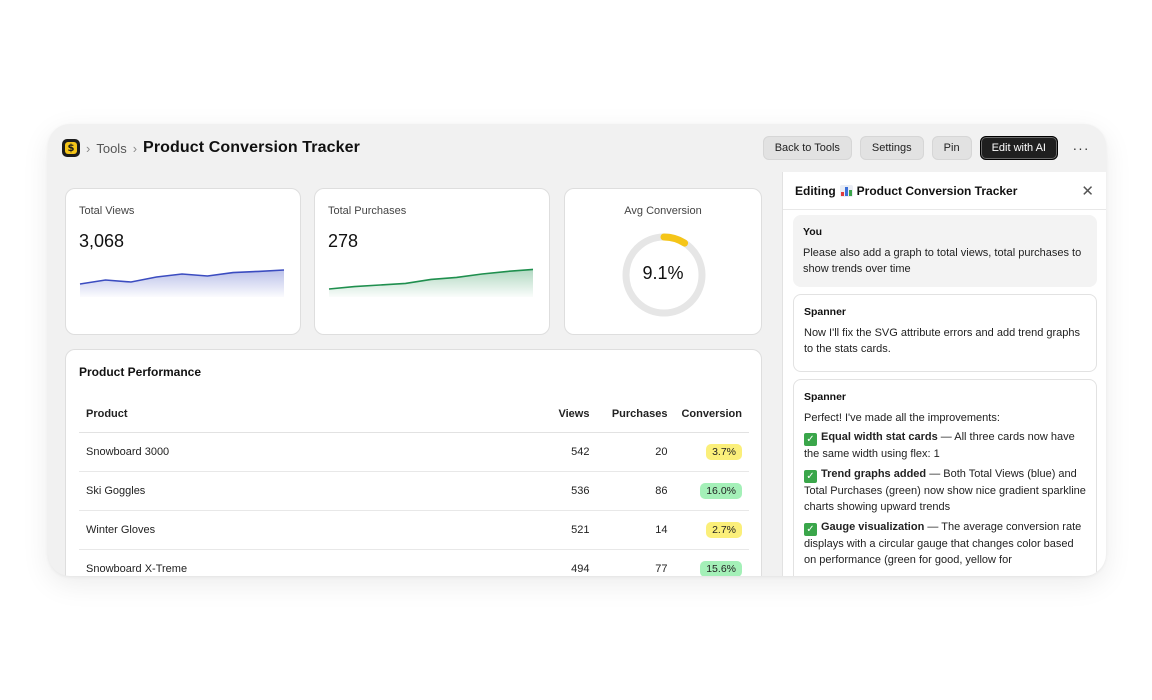 The height and width of the screenshot is (700, 1152). What do you see at coordinates (891, 148) in the screenshot?
I see `settings-button: Settings` at bounding box center [891, 148].